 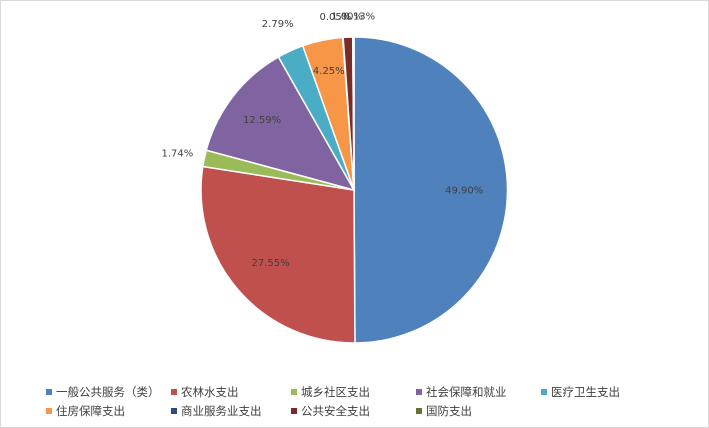 What do you see at coordinates (221, 410) in the screenshot?
I see `legend-label: 商业服务业支出` at bounding box center [221, 410].